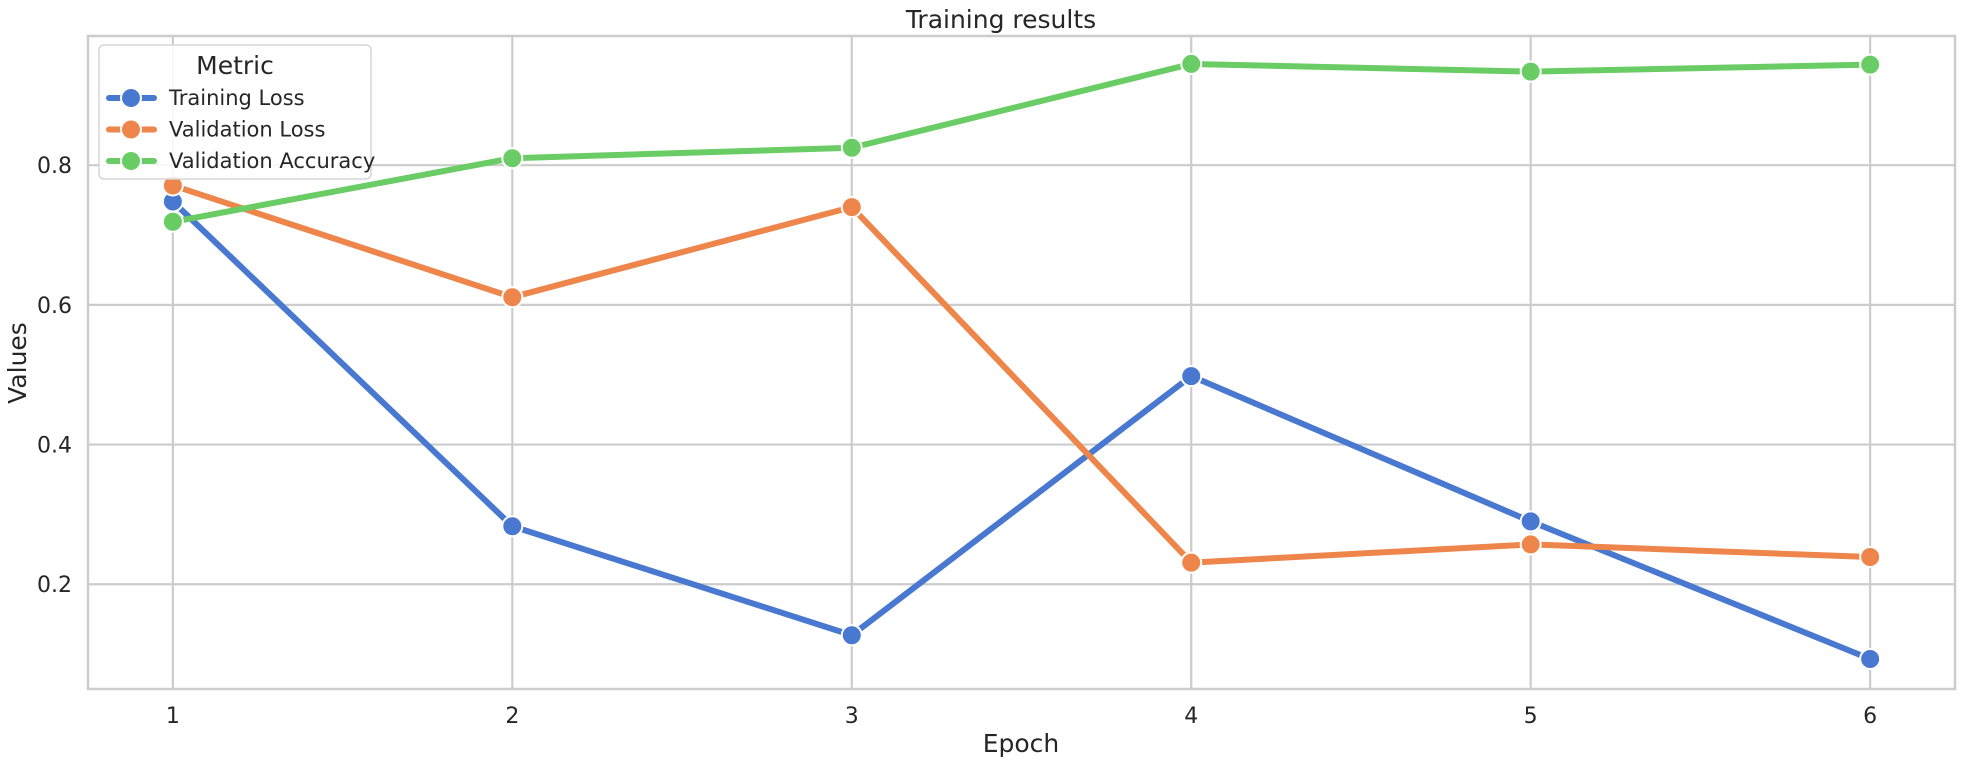 This screenshot has width=1966, height=765. What do you see at coordinates (54, 585) in the screenshot?
I see `y-tick-label: 0.2` at bounding box center [54, 585].